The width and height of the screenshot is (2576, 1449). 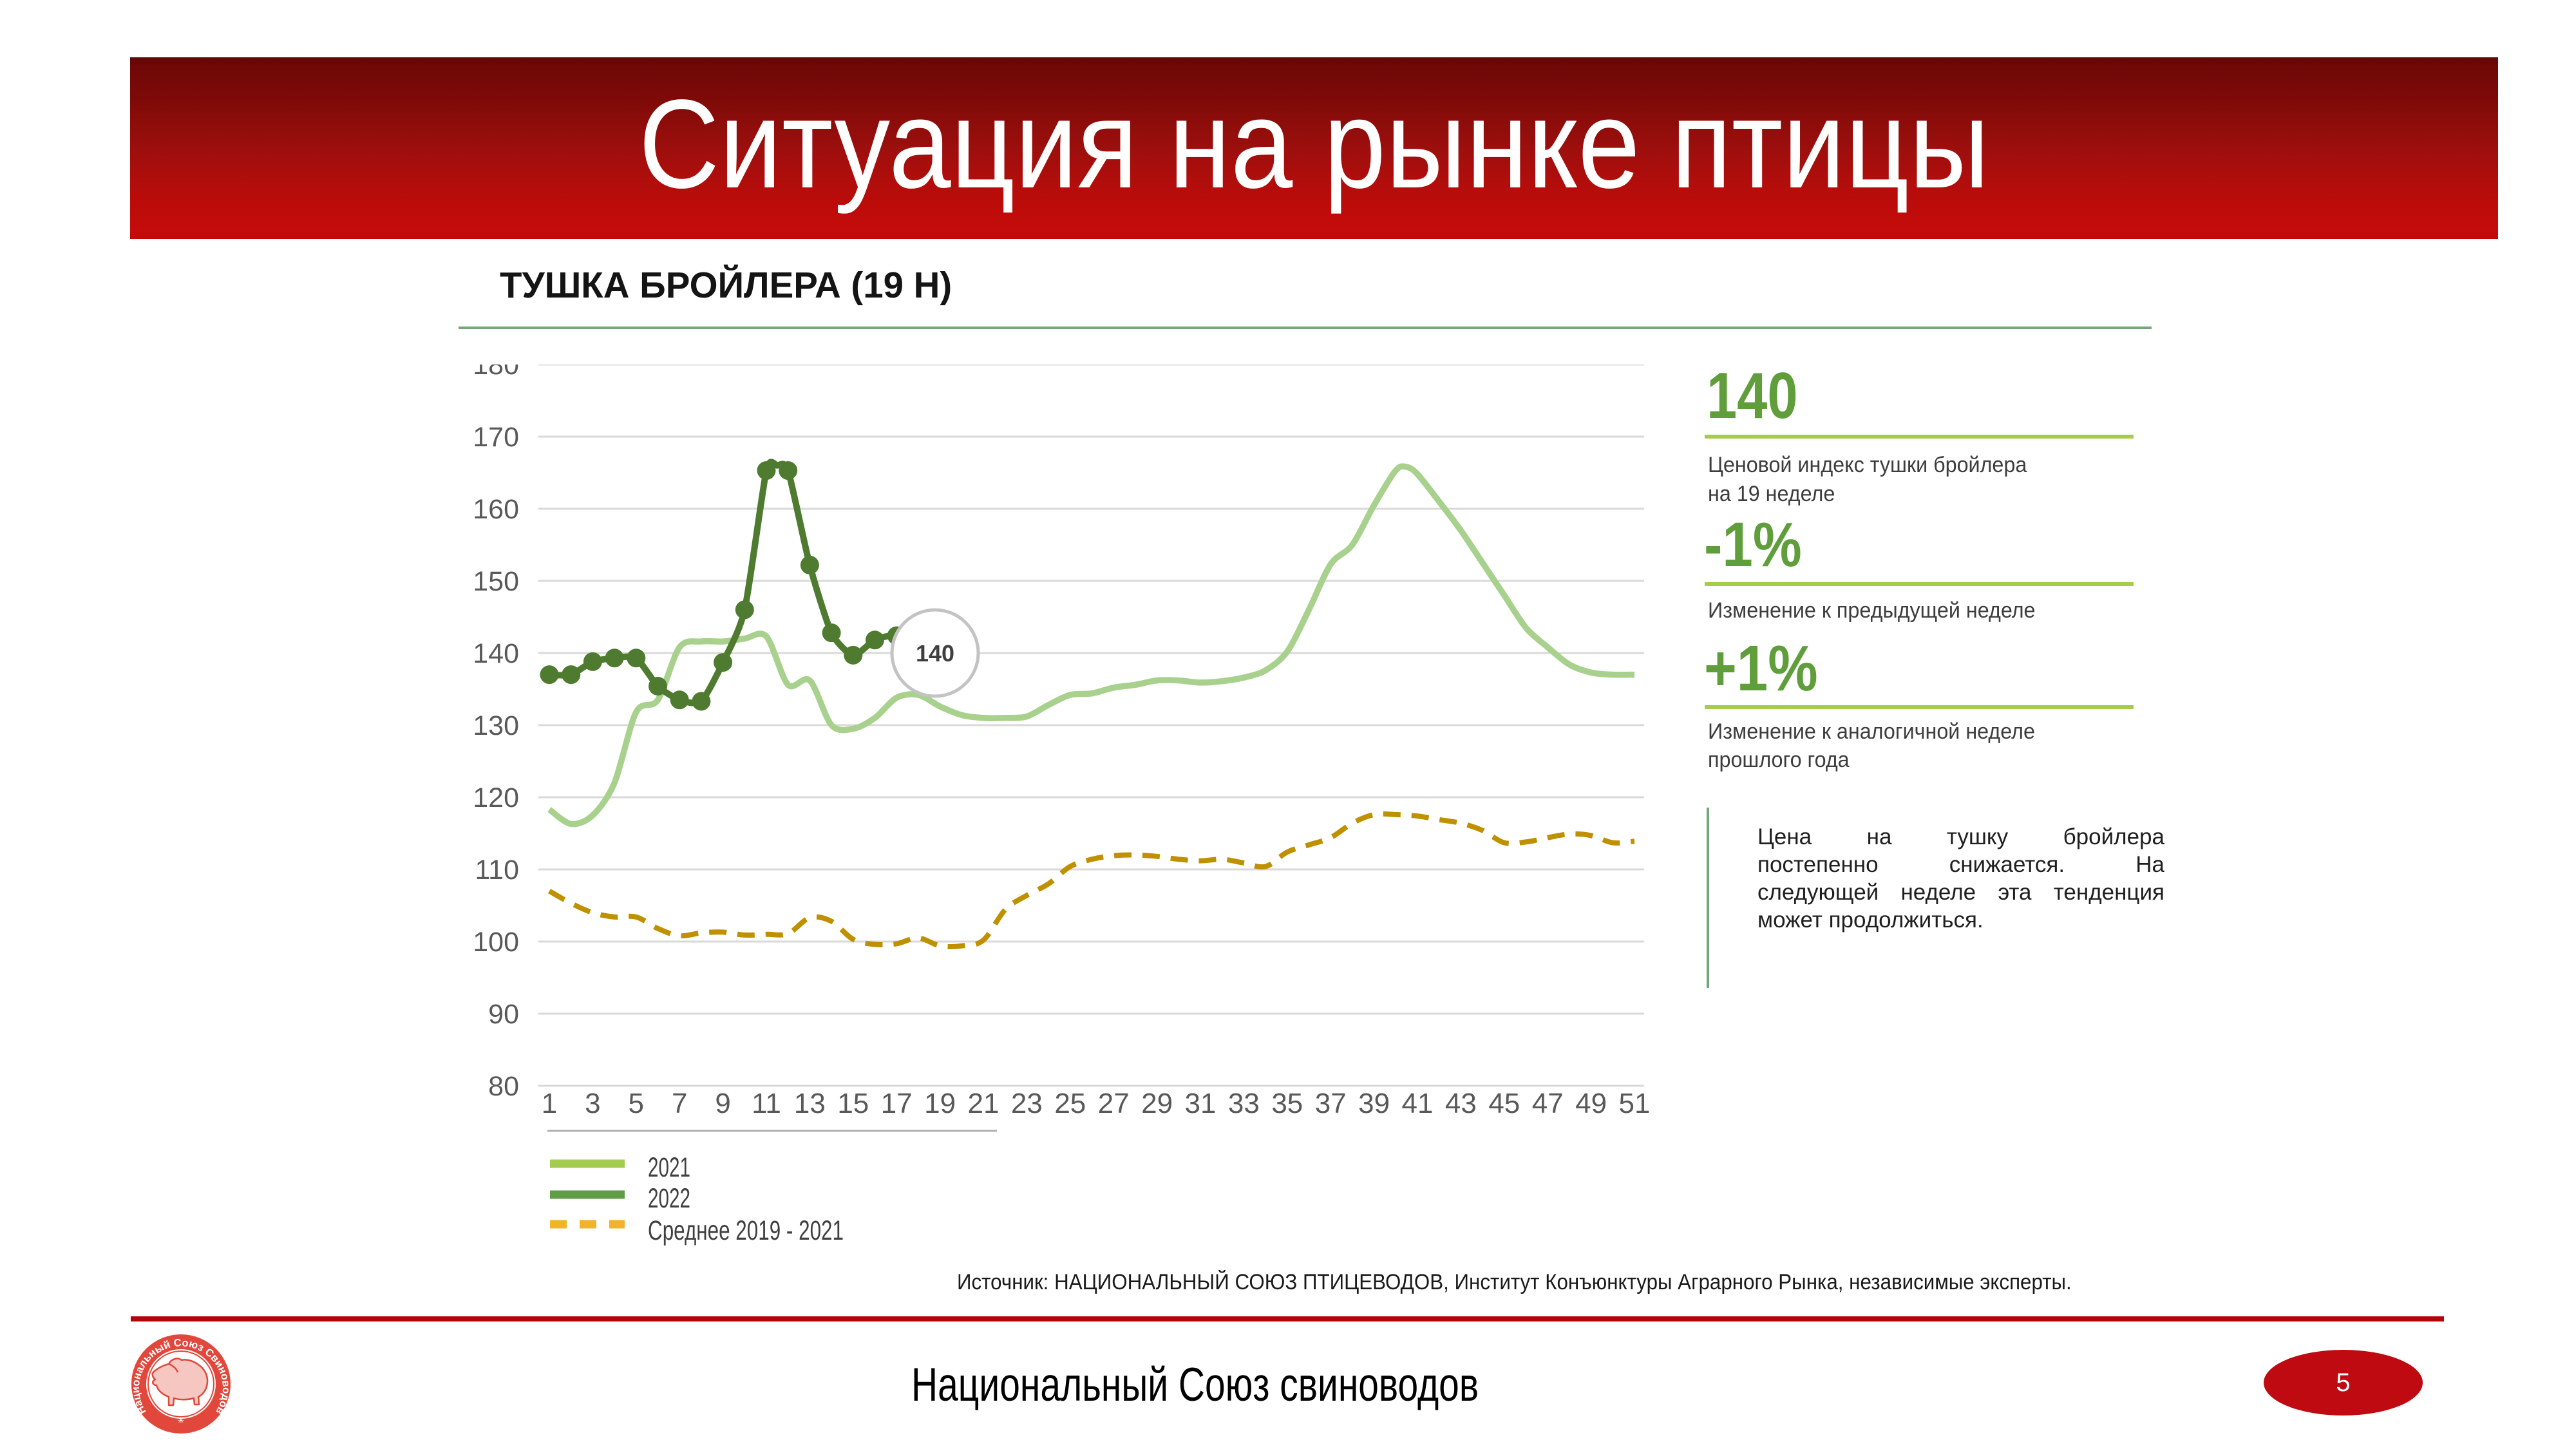 I want to click on svg-text: 90, so click(x=503, y=1014).